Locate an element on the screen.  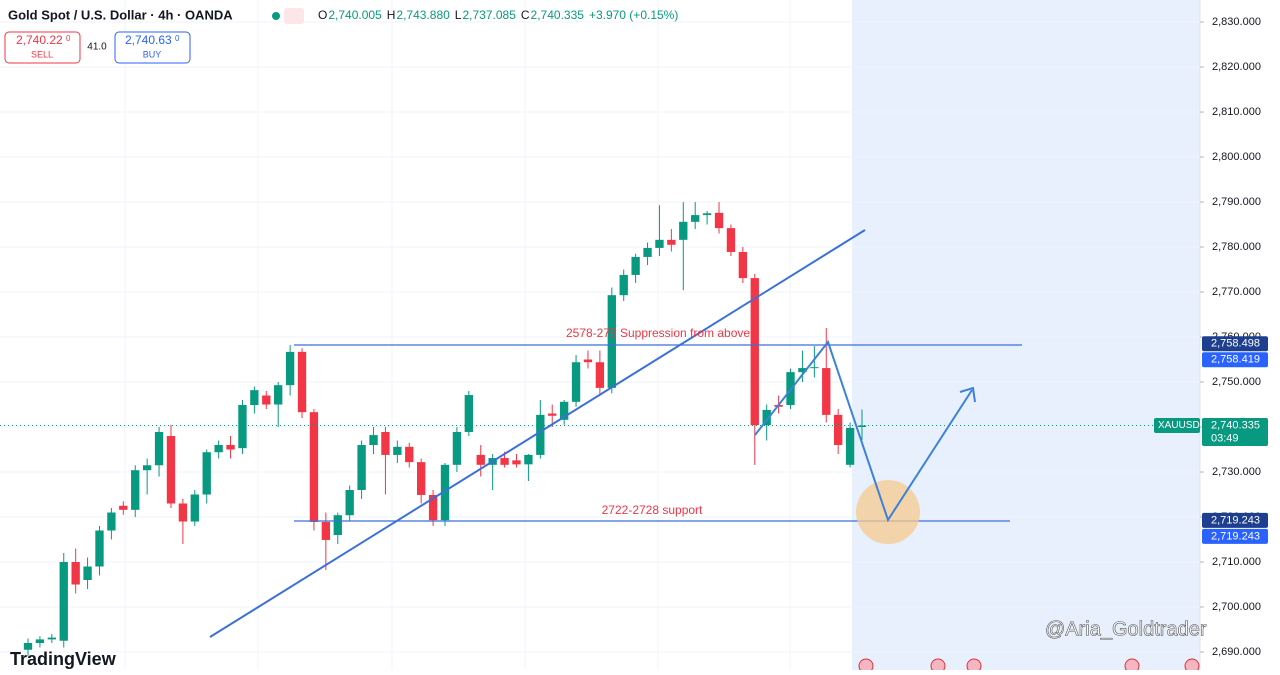
y-tick-label: 2,820.000 is located at coordinates (1236, 67).